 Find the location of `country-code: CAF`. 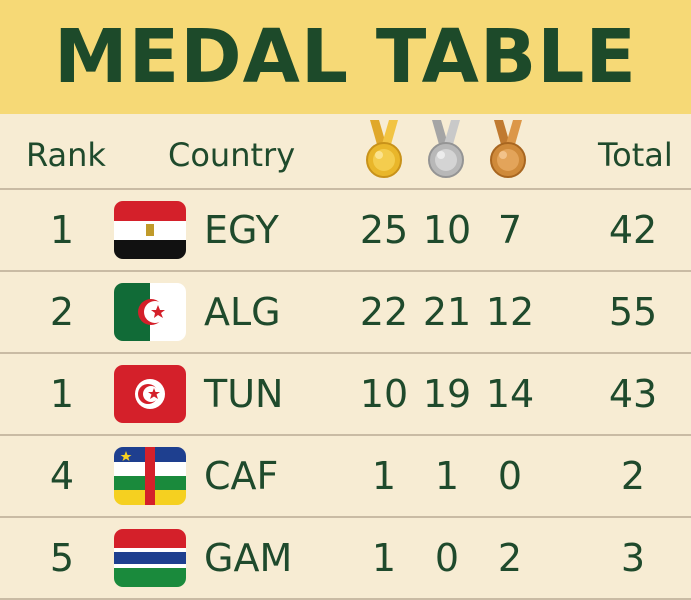

country-code: CAF is located at coordinates (241, 476).